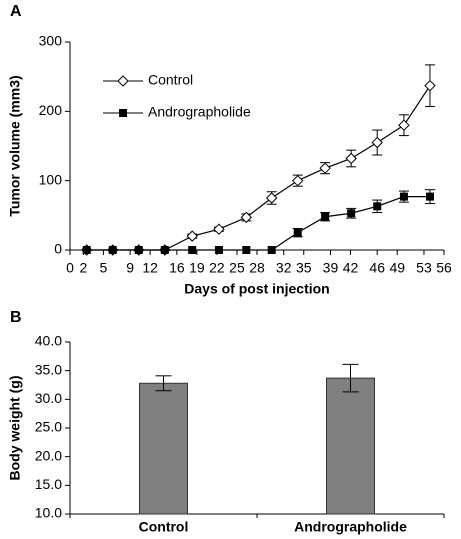 The width and height of the screenshot is (461, 539). I want to click on x-tick-label: 25, so click(237, 268).